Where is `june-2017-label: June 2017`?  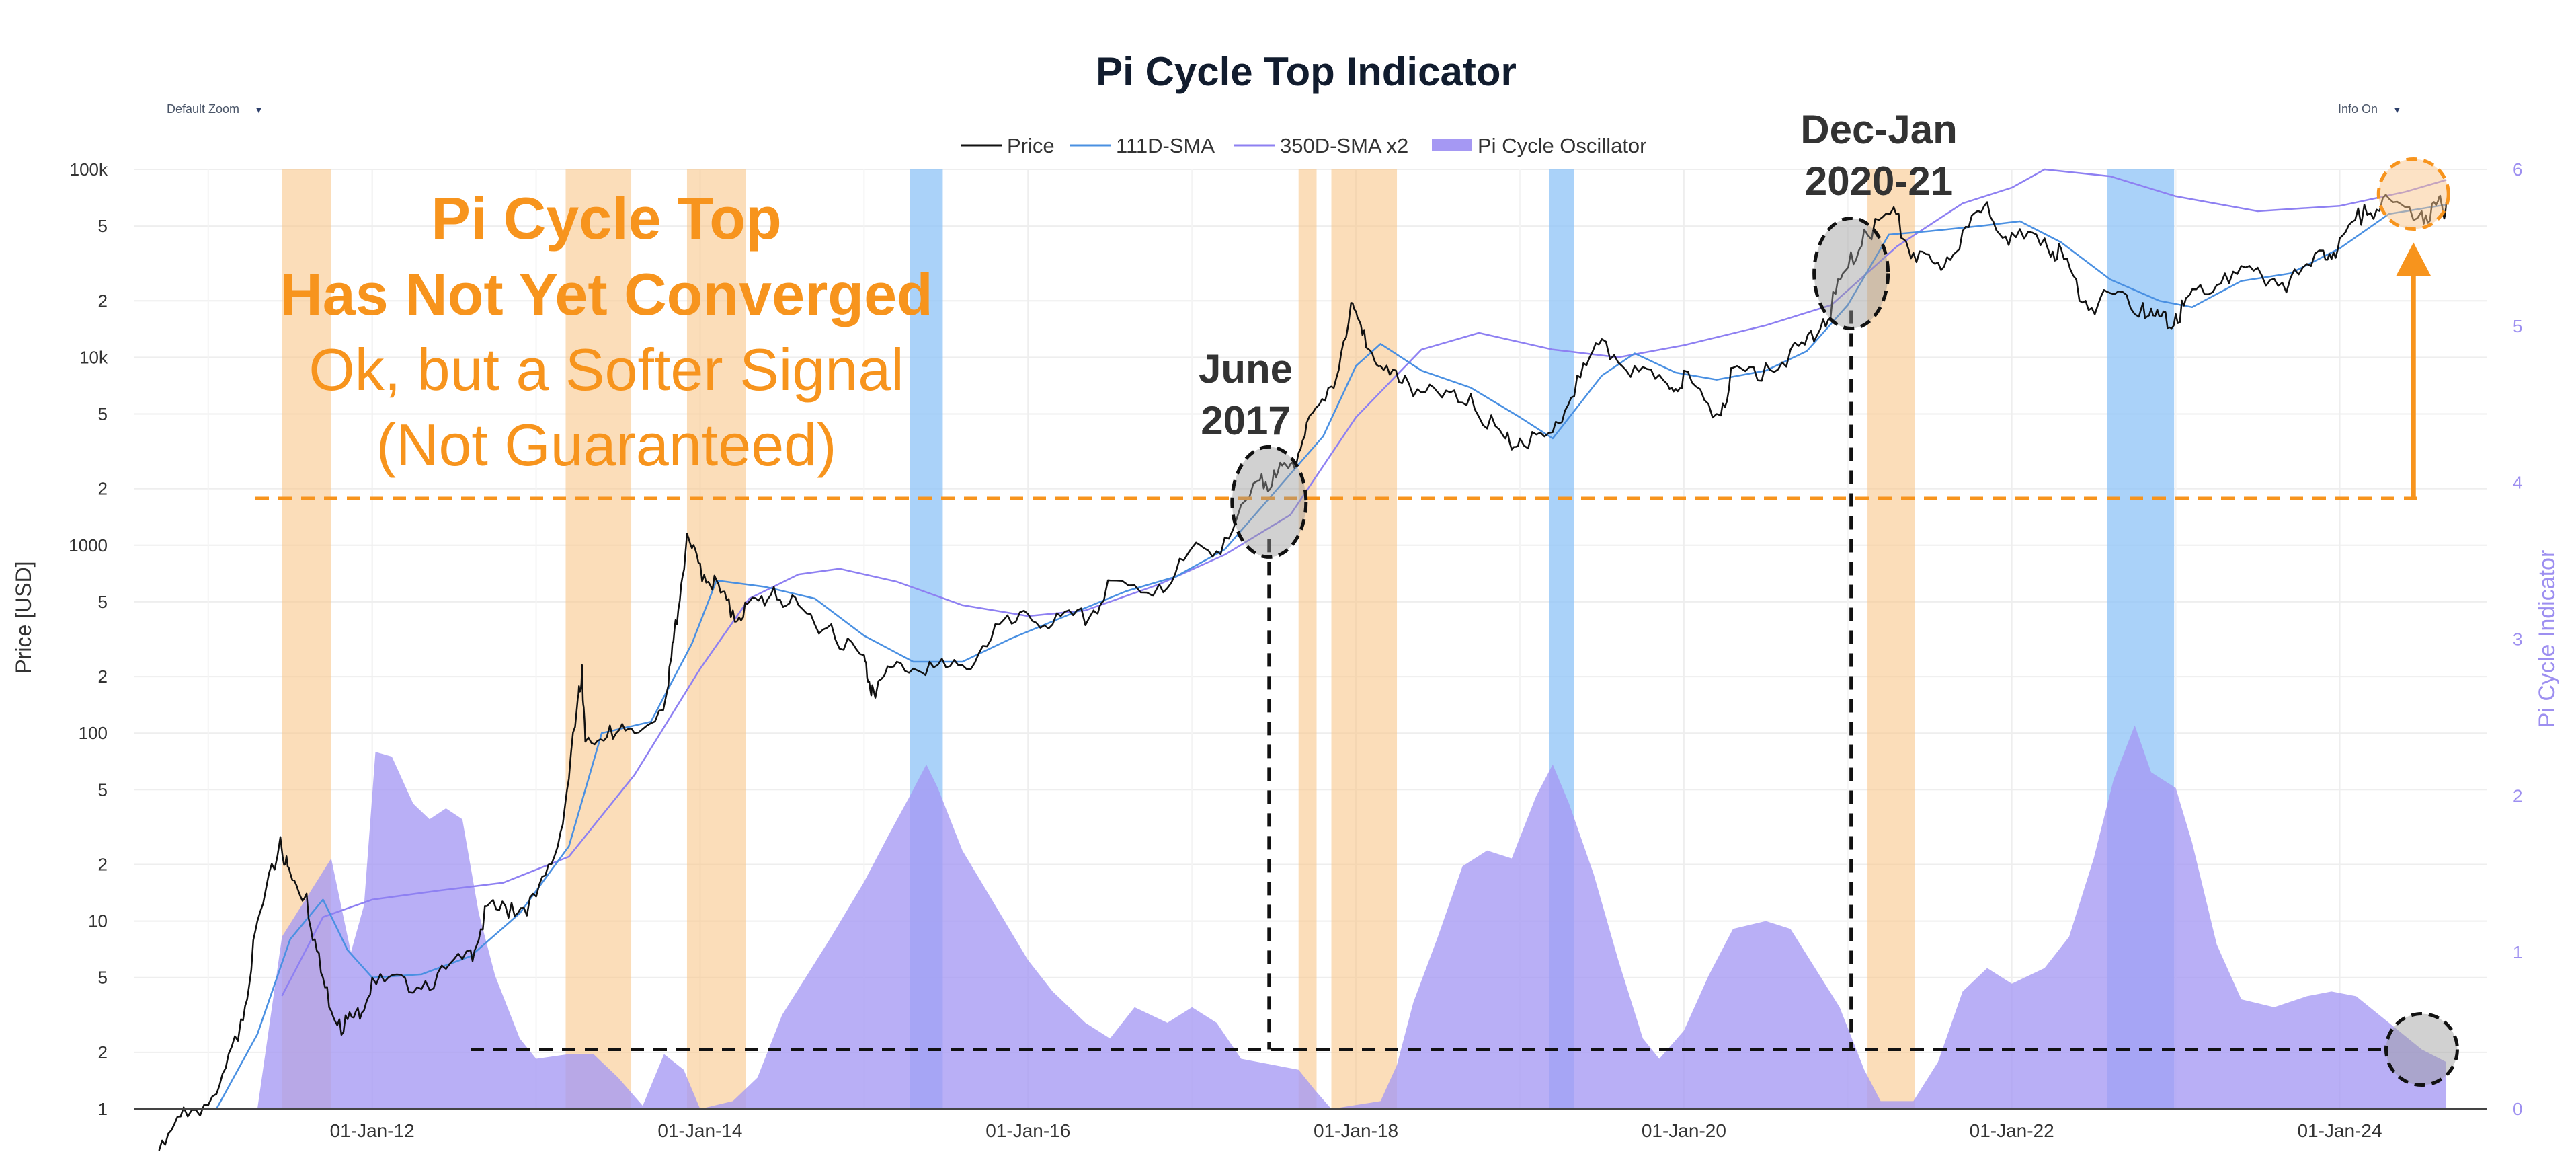
june-2017-label: June 2017 is located at coordinates (1246, 394).